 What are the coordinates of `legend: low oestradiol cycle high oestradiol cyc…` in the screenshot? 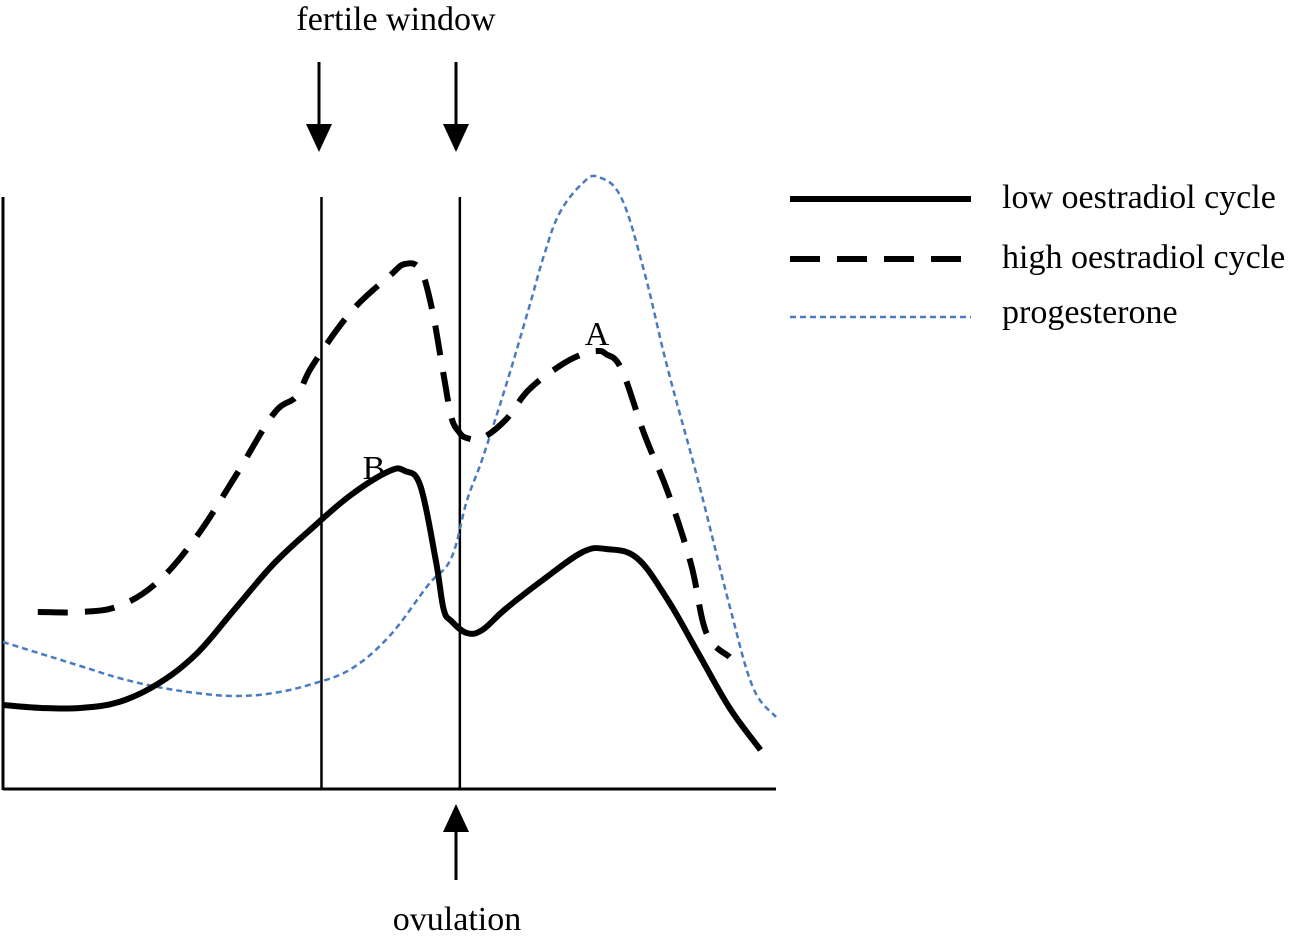 It's located at (1037, 255).